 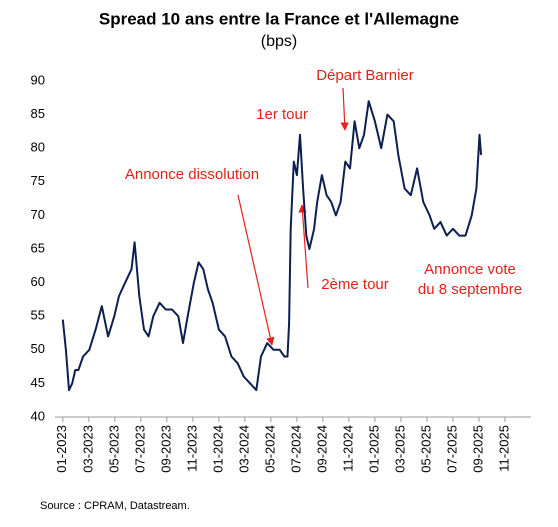 What do you see at coordinates (38, 247) in the screenshot?
I see `y-tick-label: 65` at bounding box center [38, 247].